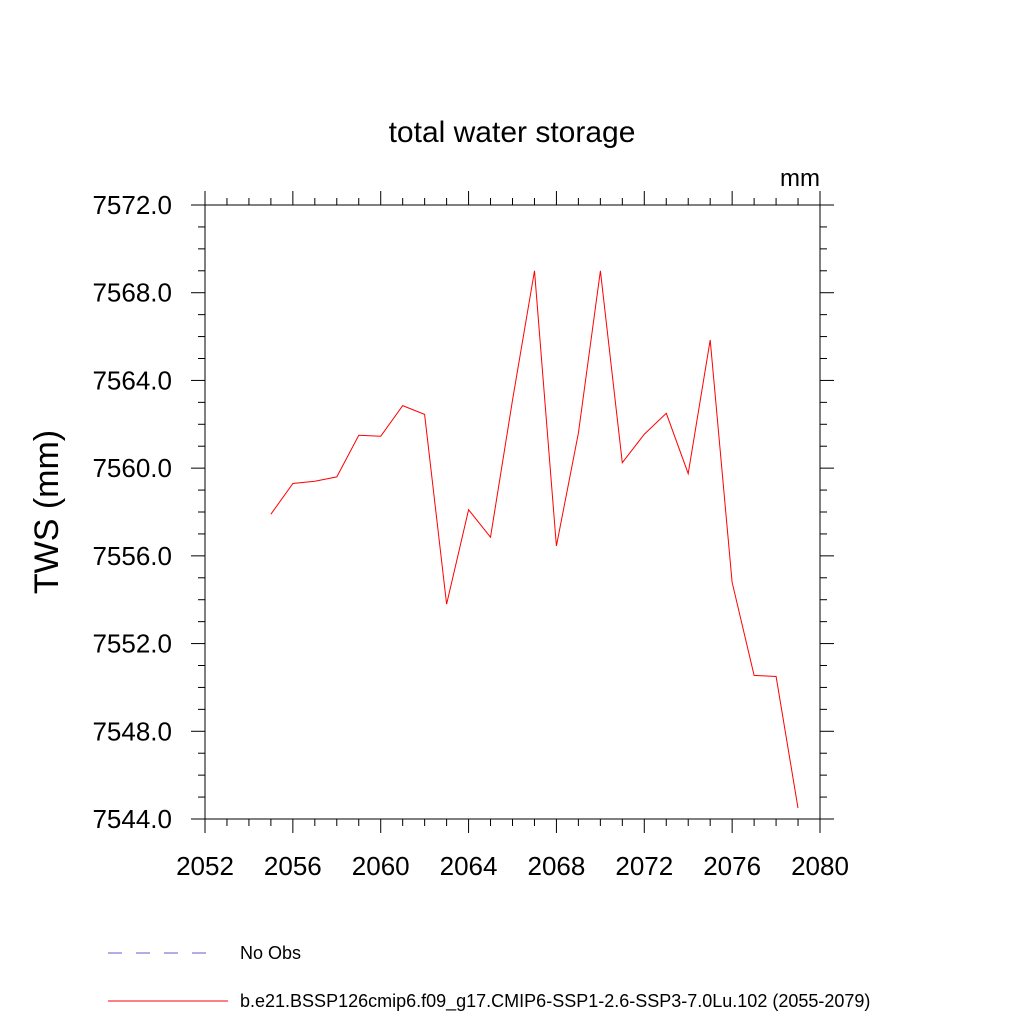 The image size is (1024, 1024). What do you see at coordinates (132, 380) in the screenshot?
I see `y-tick-label: 7564.0` at bounding box center [132, 380].